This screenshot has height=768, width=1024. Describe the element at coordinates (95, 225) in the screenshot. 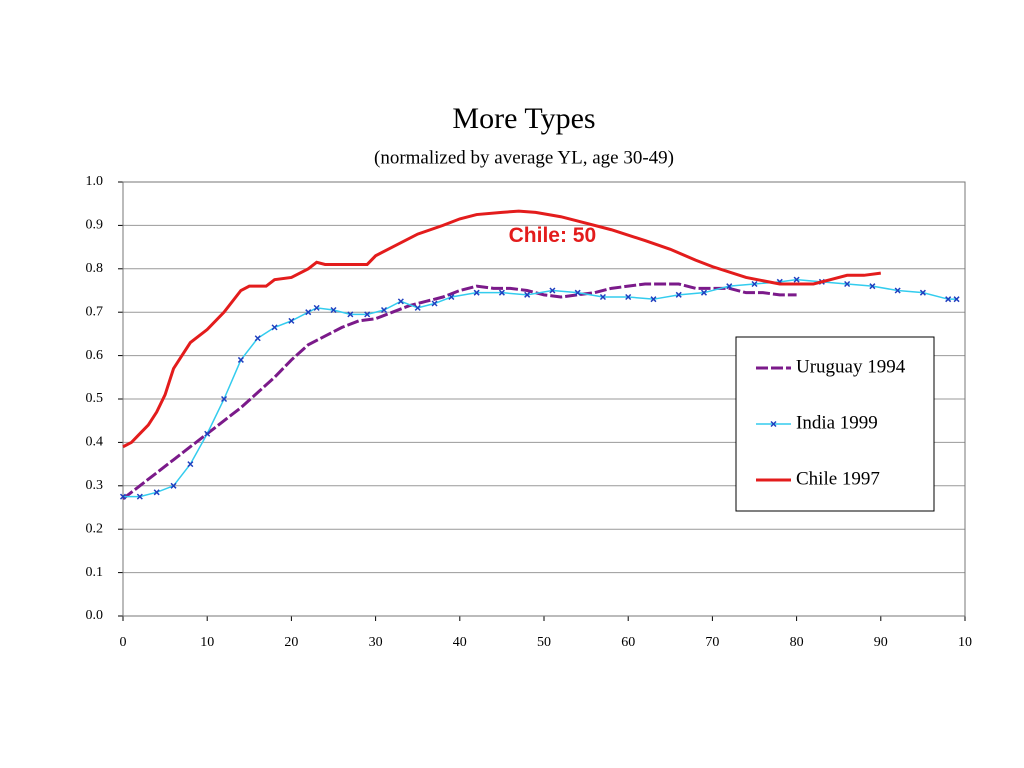

I see `y-tick-label: 0.9` at that location.